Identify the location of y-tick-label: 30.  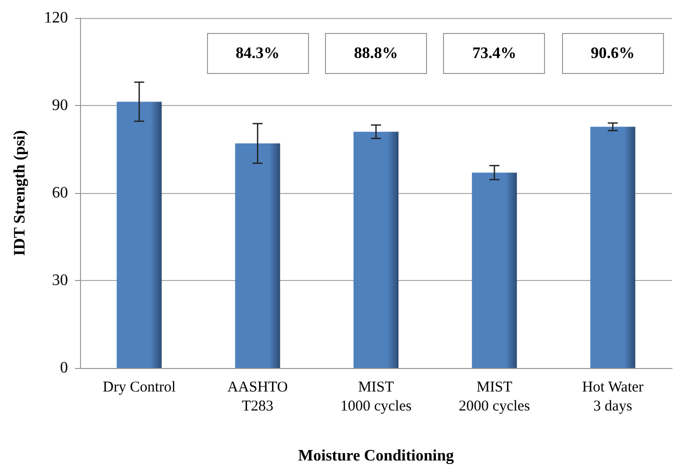
(60, 280).